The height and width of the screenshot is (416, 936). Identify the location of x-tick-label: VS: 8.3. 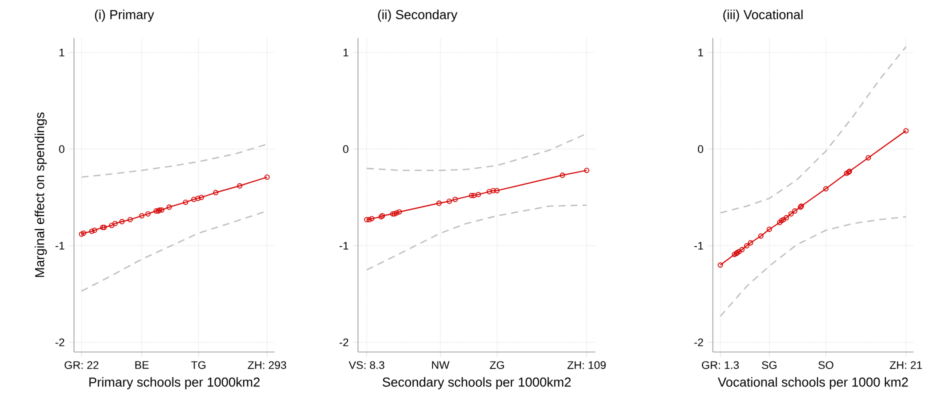
(366, 365).